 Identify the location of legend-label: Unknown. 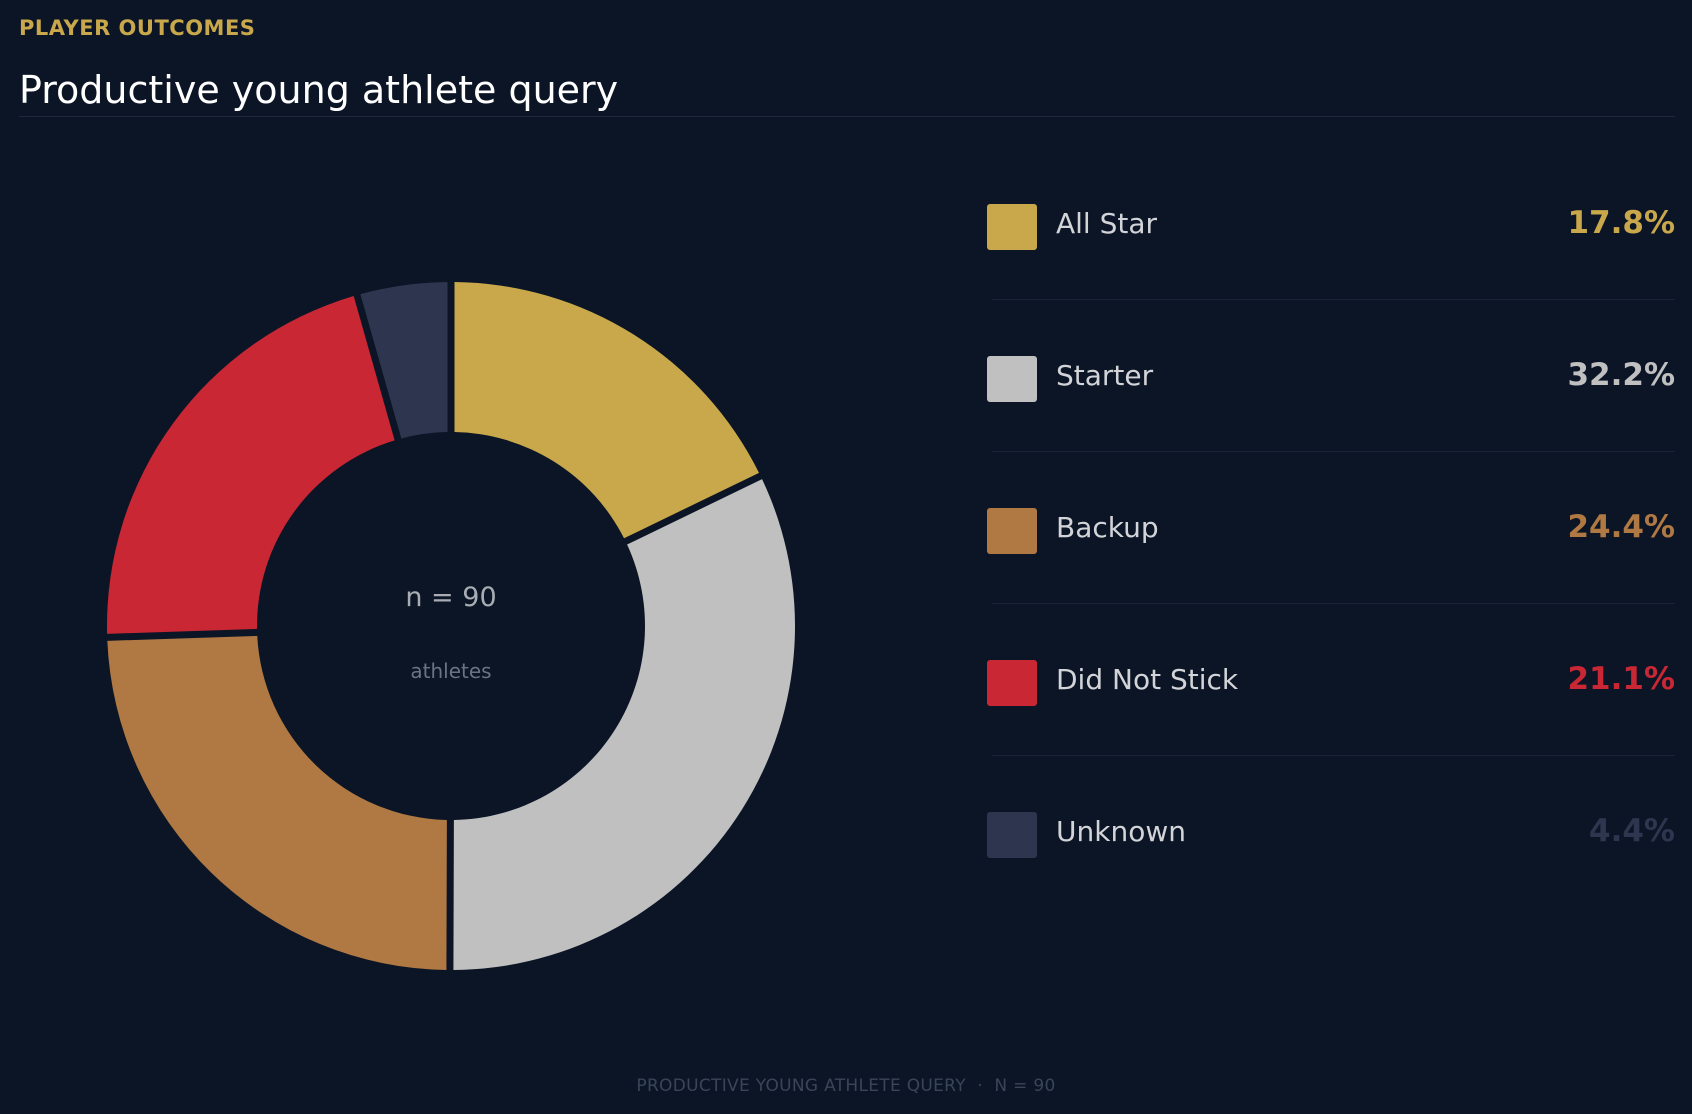
(1121, 831).